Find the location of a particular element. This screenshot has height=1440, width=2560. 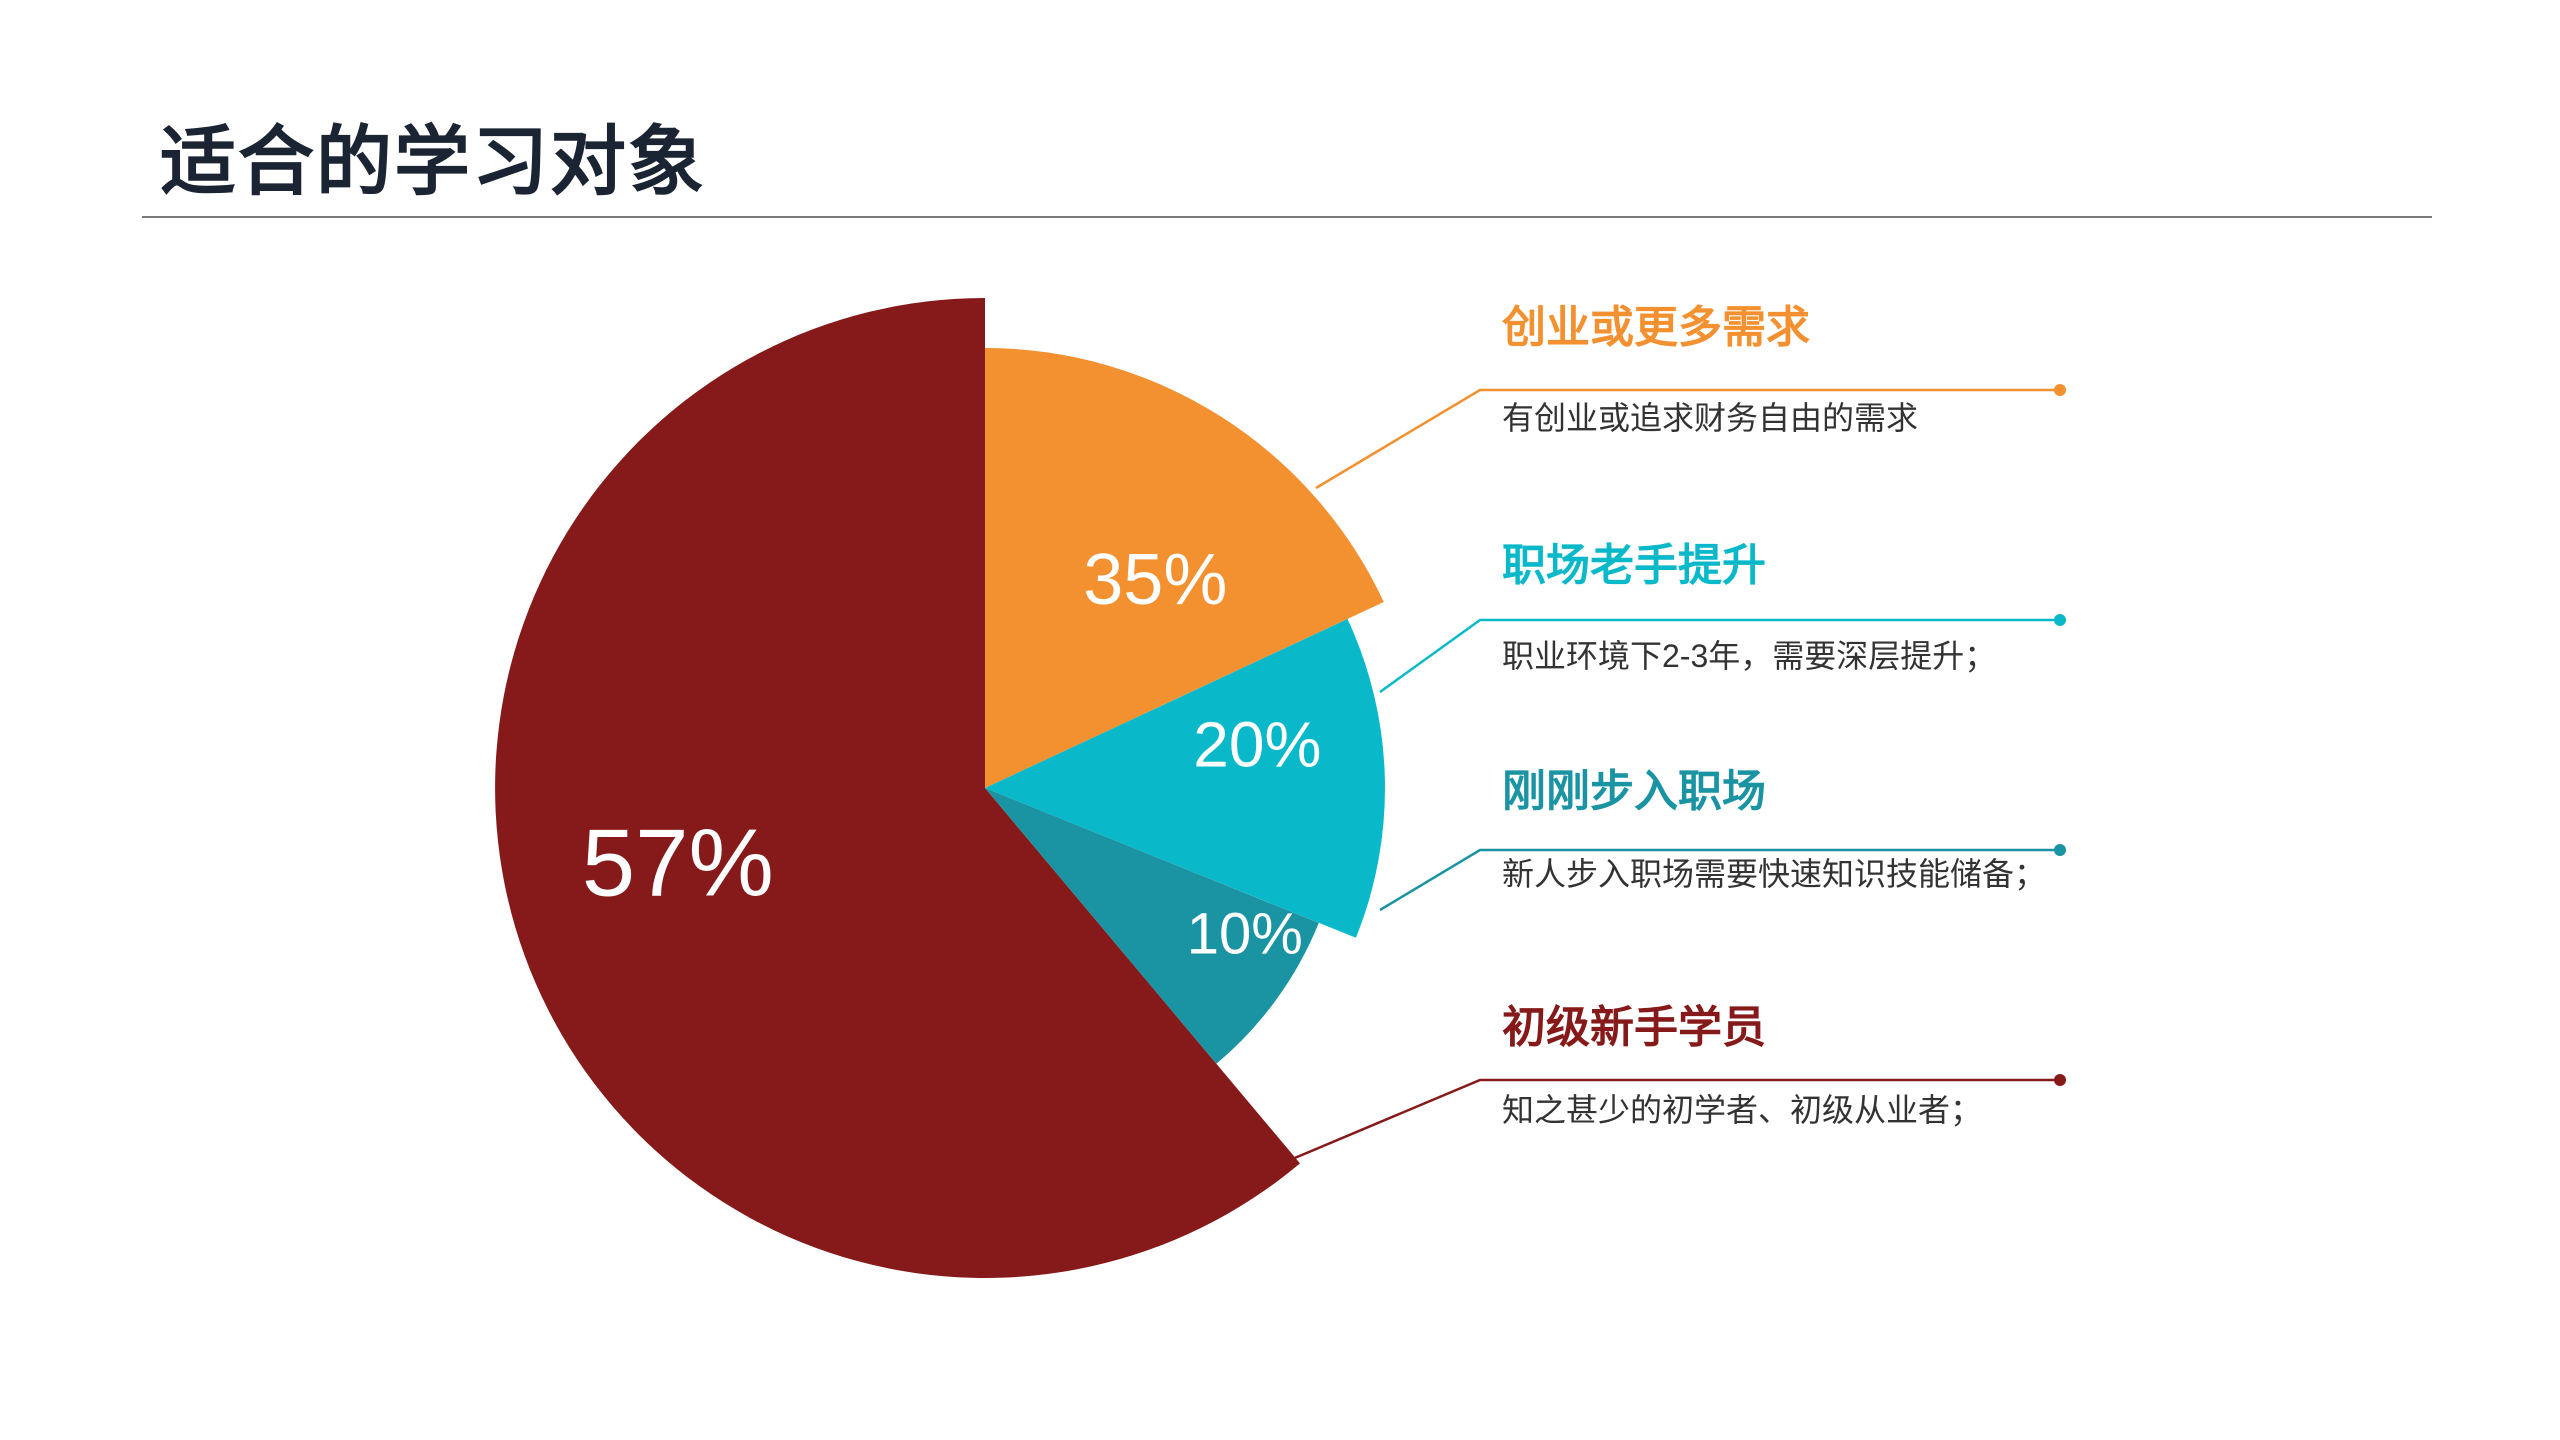

legend-description: 职业环境下2-3年，需要深层提升； is located at coordinates (1749, 656).